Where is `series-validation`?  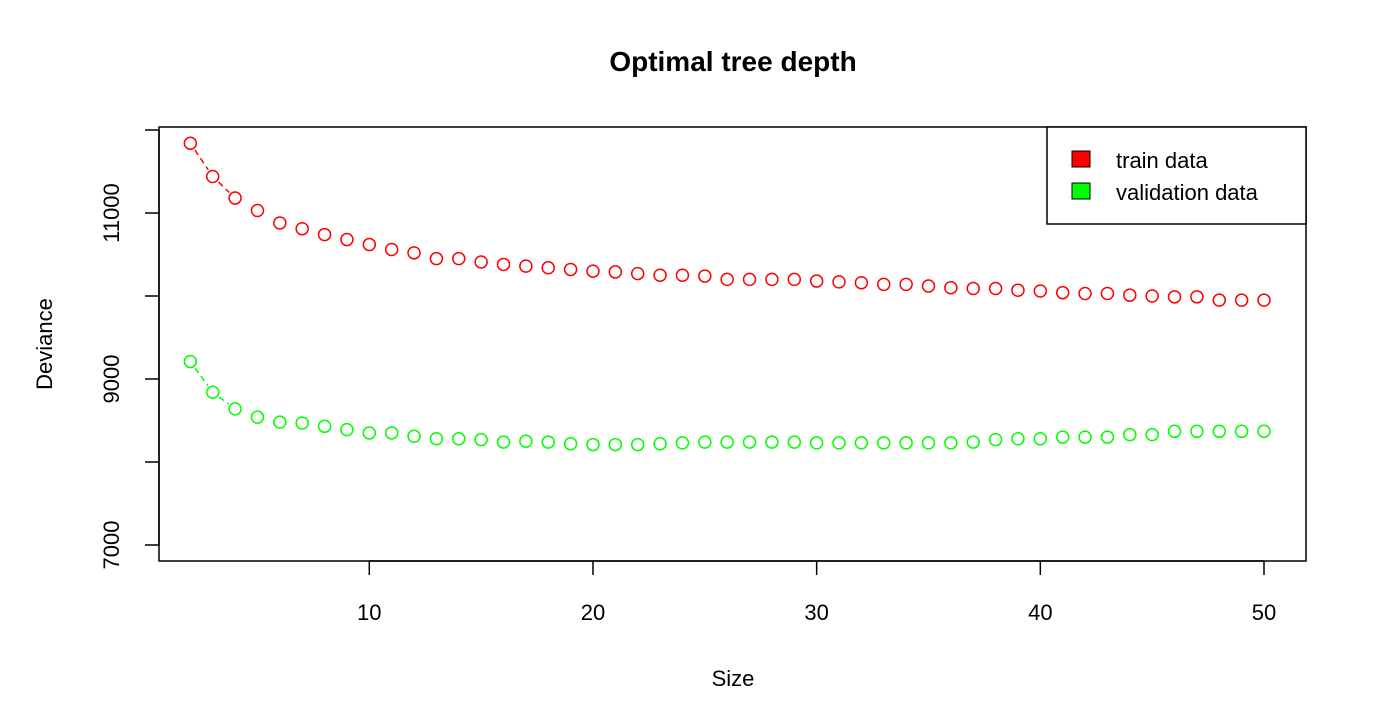
series-validation is located at coordinates (727, 403).